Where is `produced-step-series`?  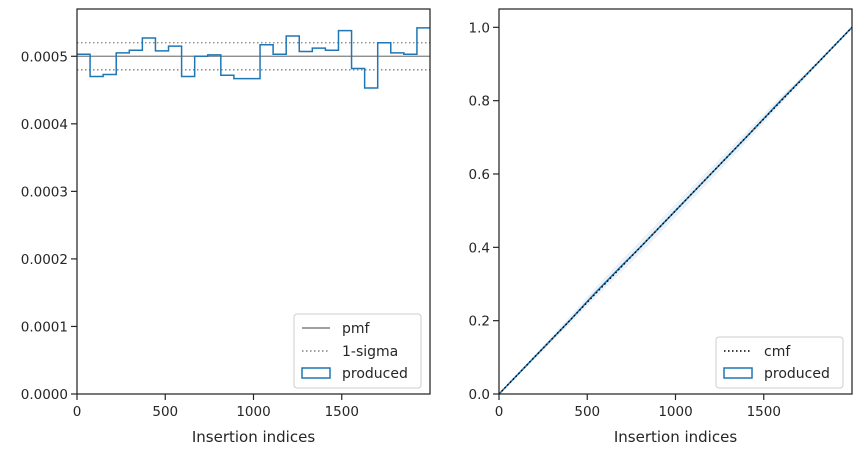
produced-step-series is located at coordinates (253, 58).